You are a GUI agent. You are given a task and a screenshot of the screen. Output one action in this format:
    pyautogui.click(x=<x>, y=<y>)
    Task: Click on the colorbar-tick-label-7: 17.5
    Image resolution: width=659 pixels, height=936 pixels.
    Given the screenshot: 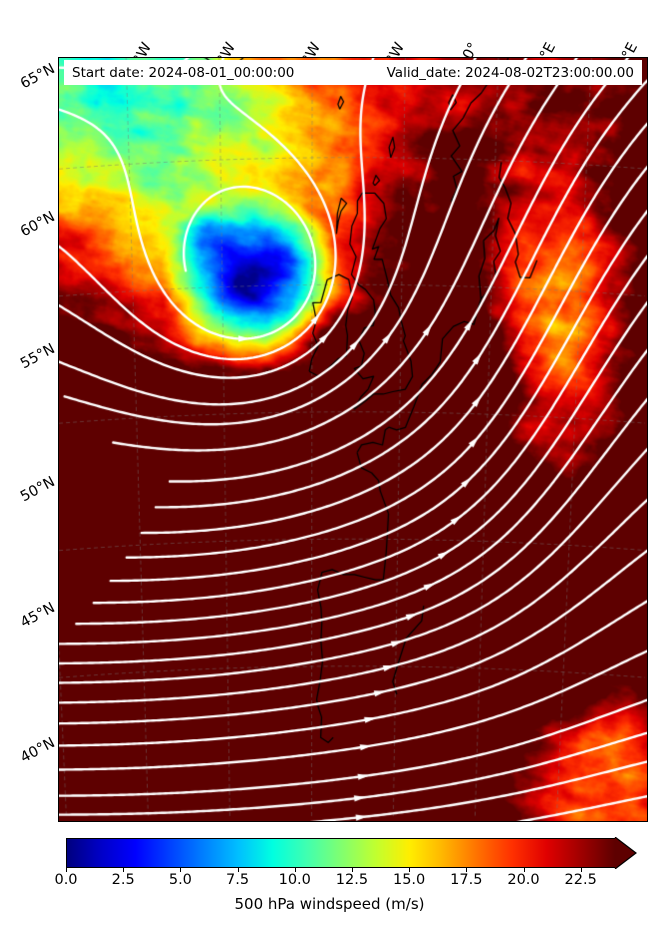 What is the action you would take?
    pyautogui.click(x=466, y=880)
    